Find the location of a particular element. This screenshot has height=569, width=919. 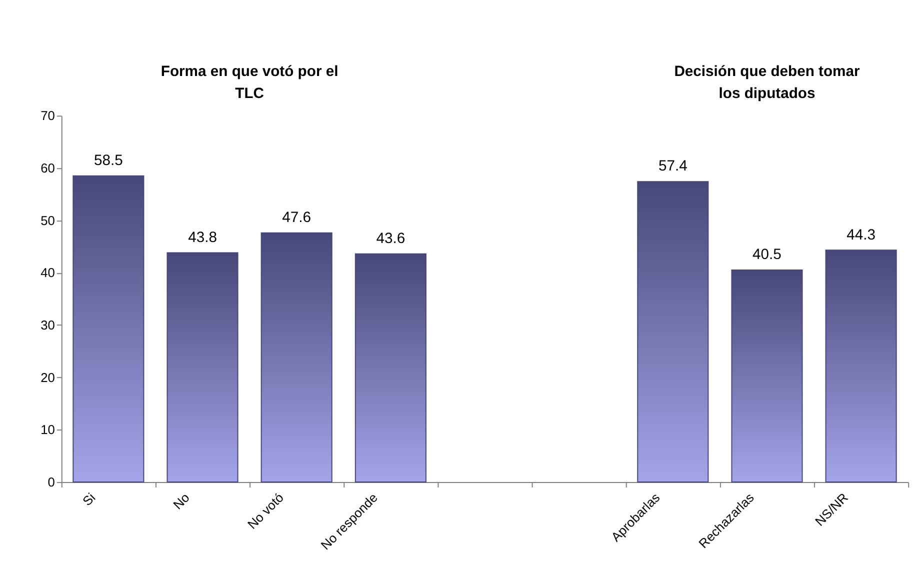

data-label: 43.6 is located at coordinates (391, 238).